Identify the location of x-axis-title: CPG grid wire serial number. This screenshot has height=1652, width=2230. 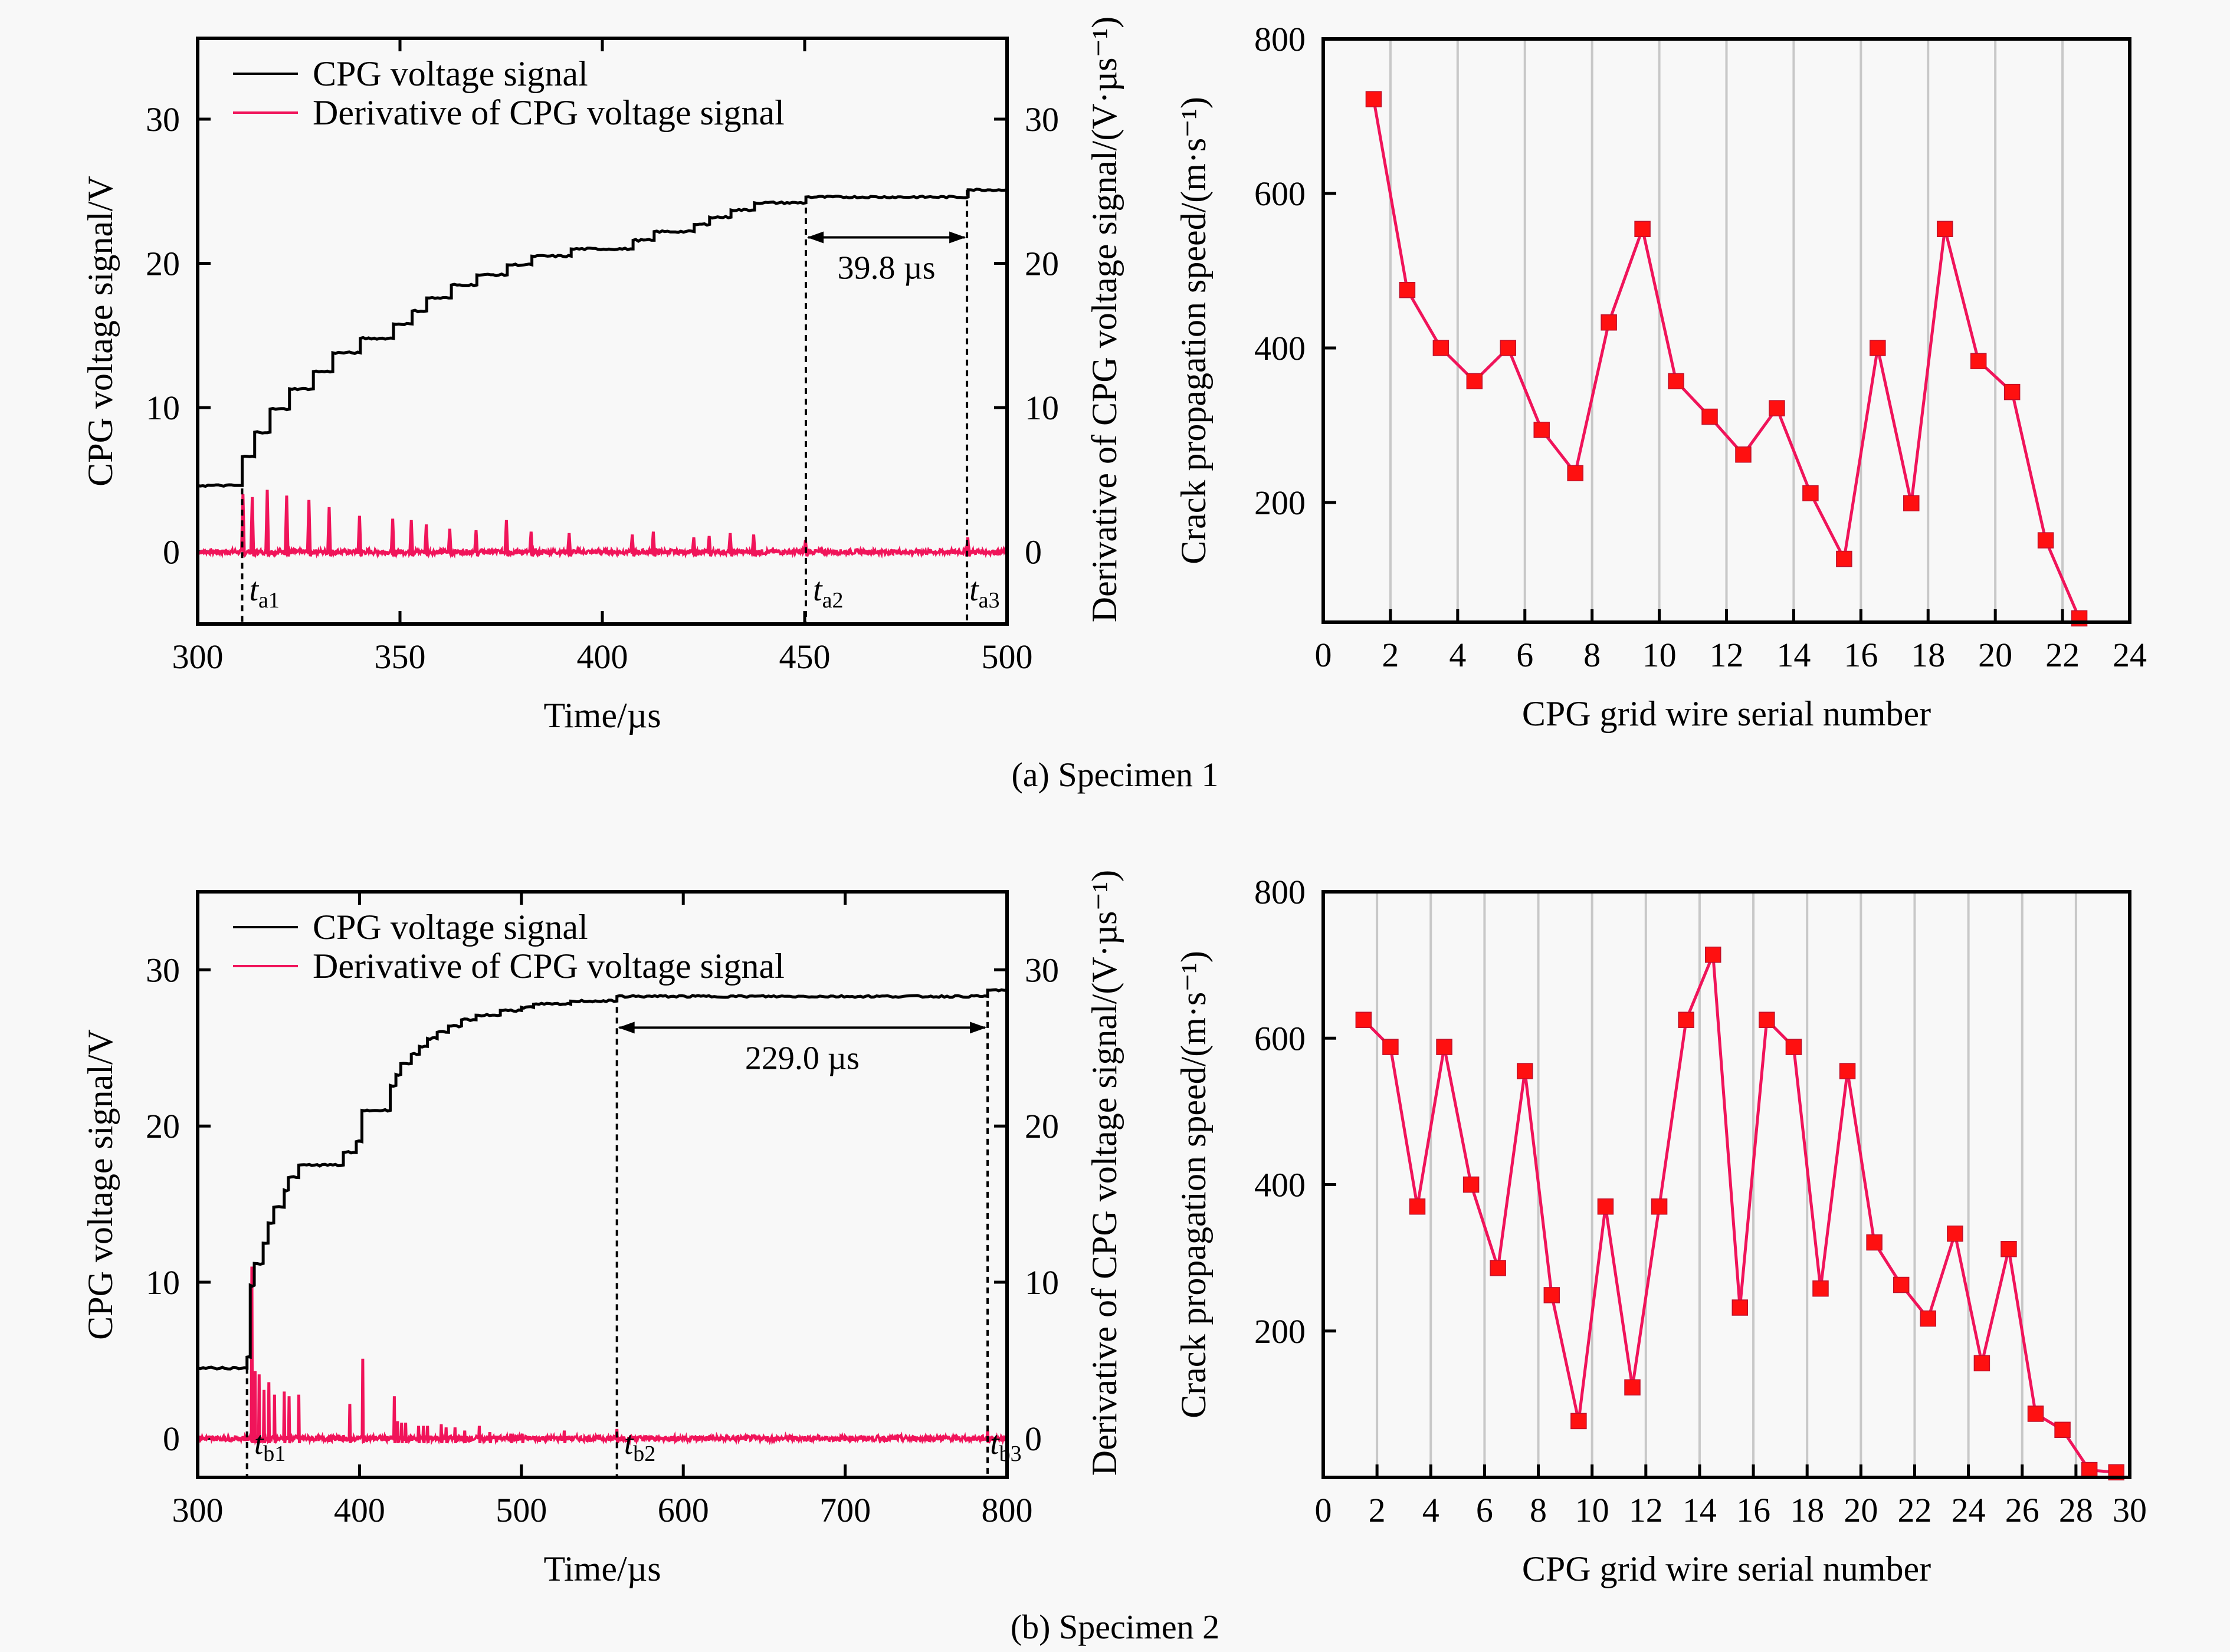
(1727, 714).